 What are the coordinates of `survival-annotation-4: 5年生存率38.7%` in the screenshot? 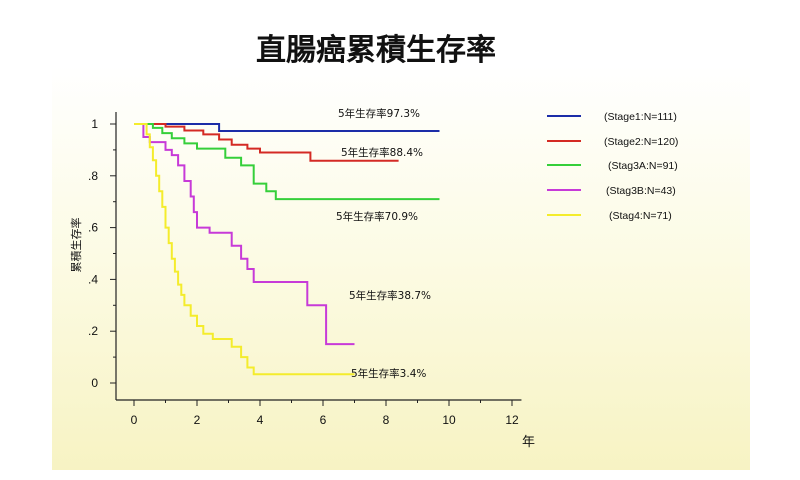 It's located at (390, 295).